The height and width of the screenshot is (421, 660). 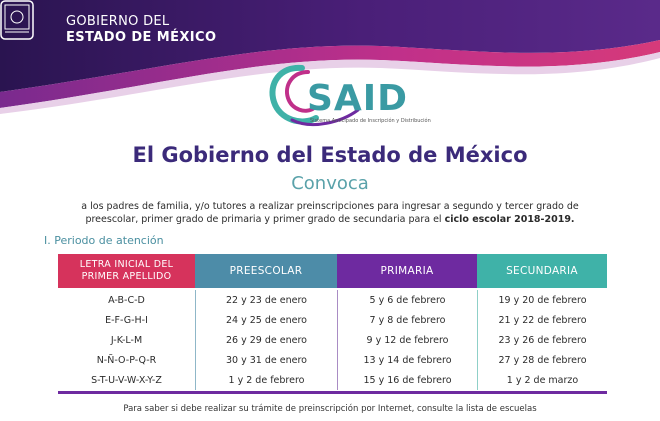 I want to click on intro-school-year: ciclo escolar 2018-2019., so click(x=509, y=219).